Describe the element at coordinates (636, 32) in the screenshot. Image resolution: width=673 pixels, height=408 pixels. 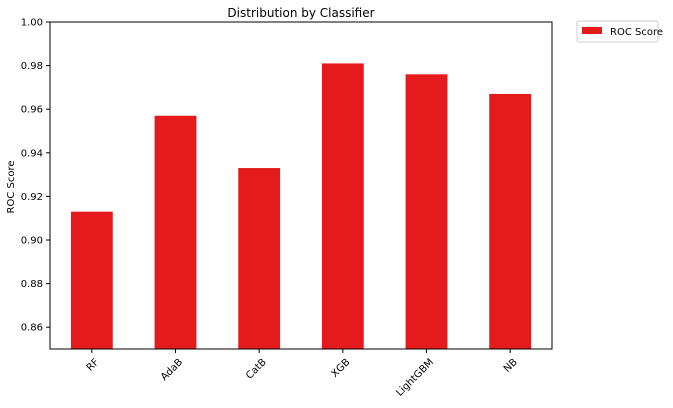
I see `legend-label: ROC Score` at that location.